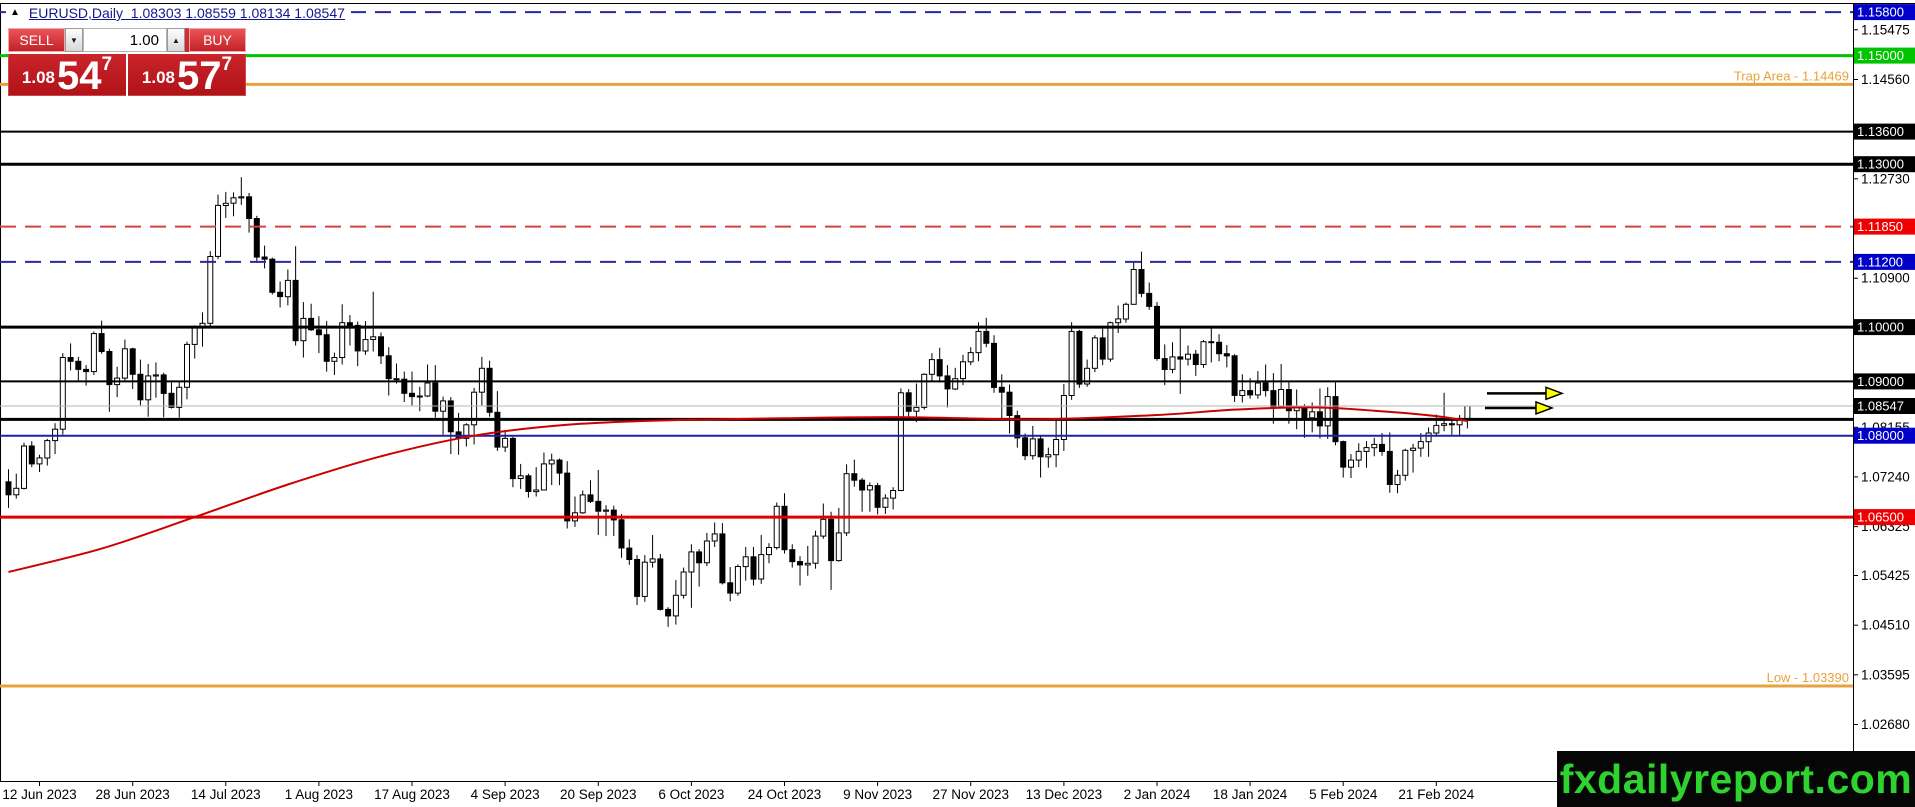 The width and height of the screenshot is (1915, 807). What do you see at coordinates (1880, 226) in the screenshot?
I see `price-level-label: 1.11850` at bounding box center [1880, 226].